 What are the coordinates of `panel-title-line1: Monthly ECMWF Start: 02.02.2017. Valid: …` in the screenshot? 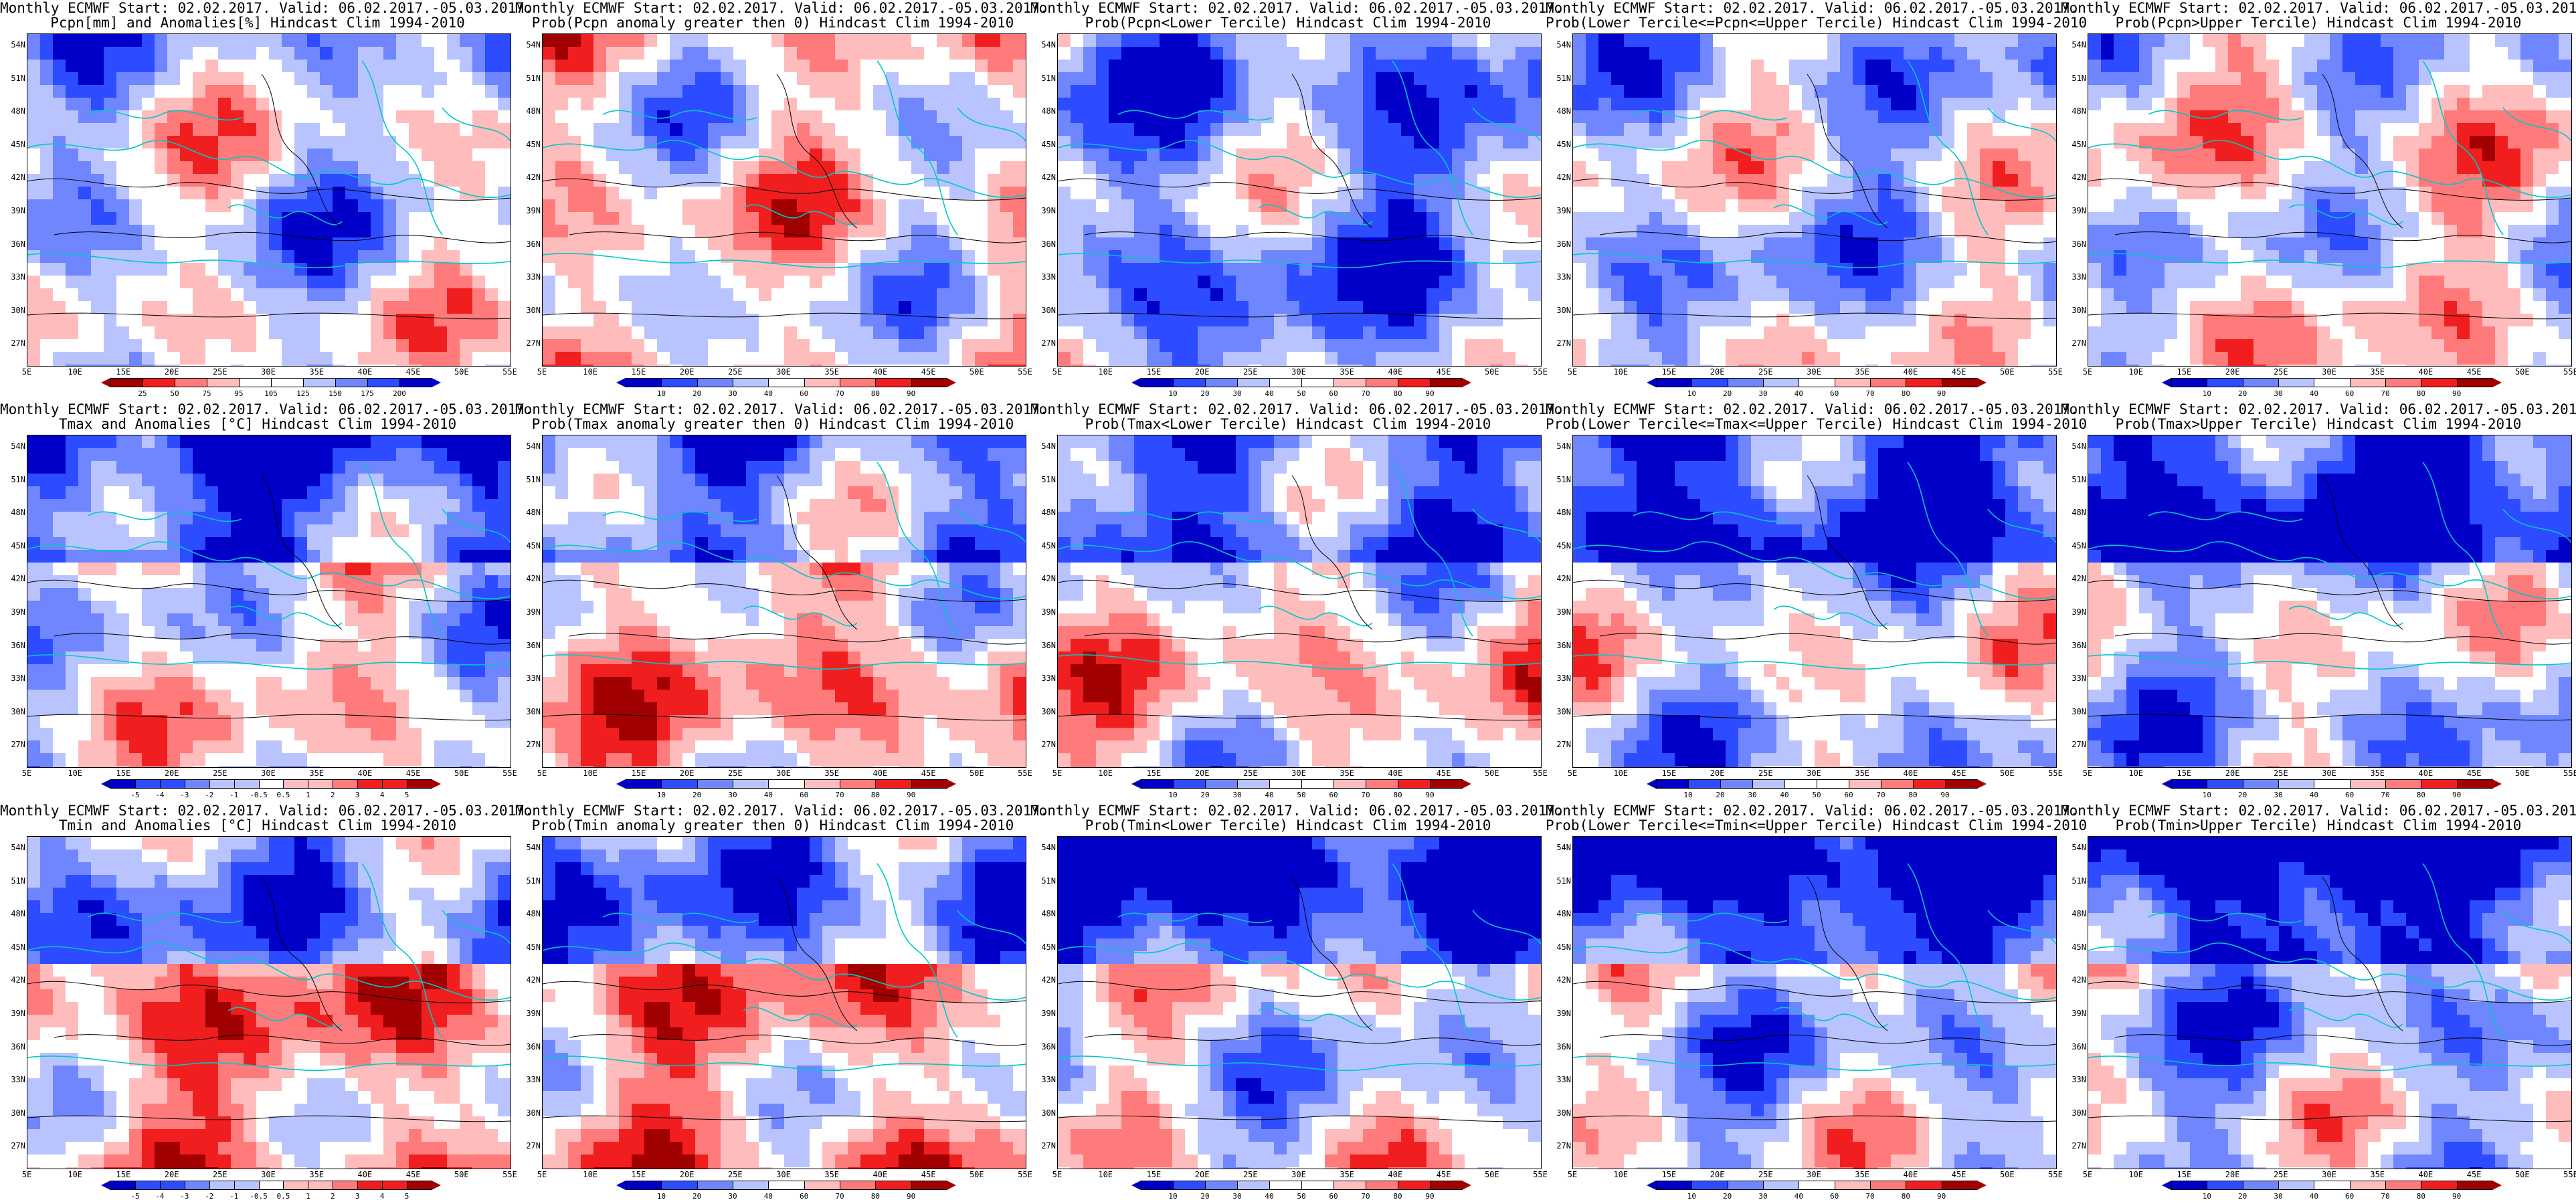 It's located at (1297, 8).